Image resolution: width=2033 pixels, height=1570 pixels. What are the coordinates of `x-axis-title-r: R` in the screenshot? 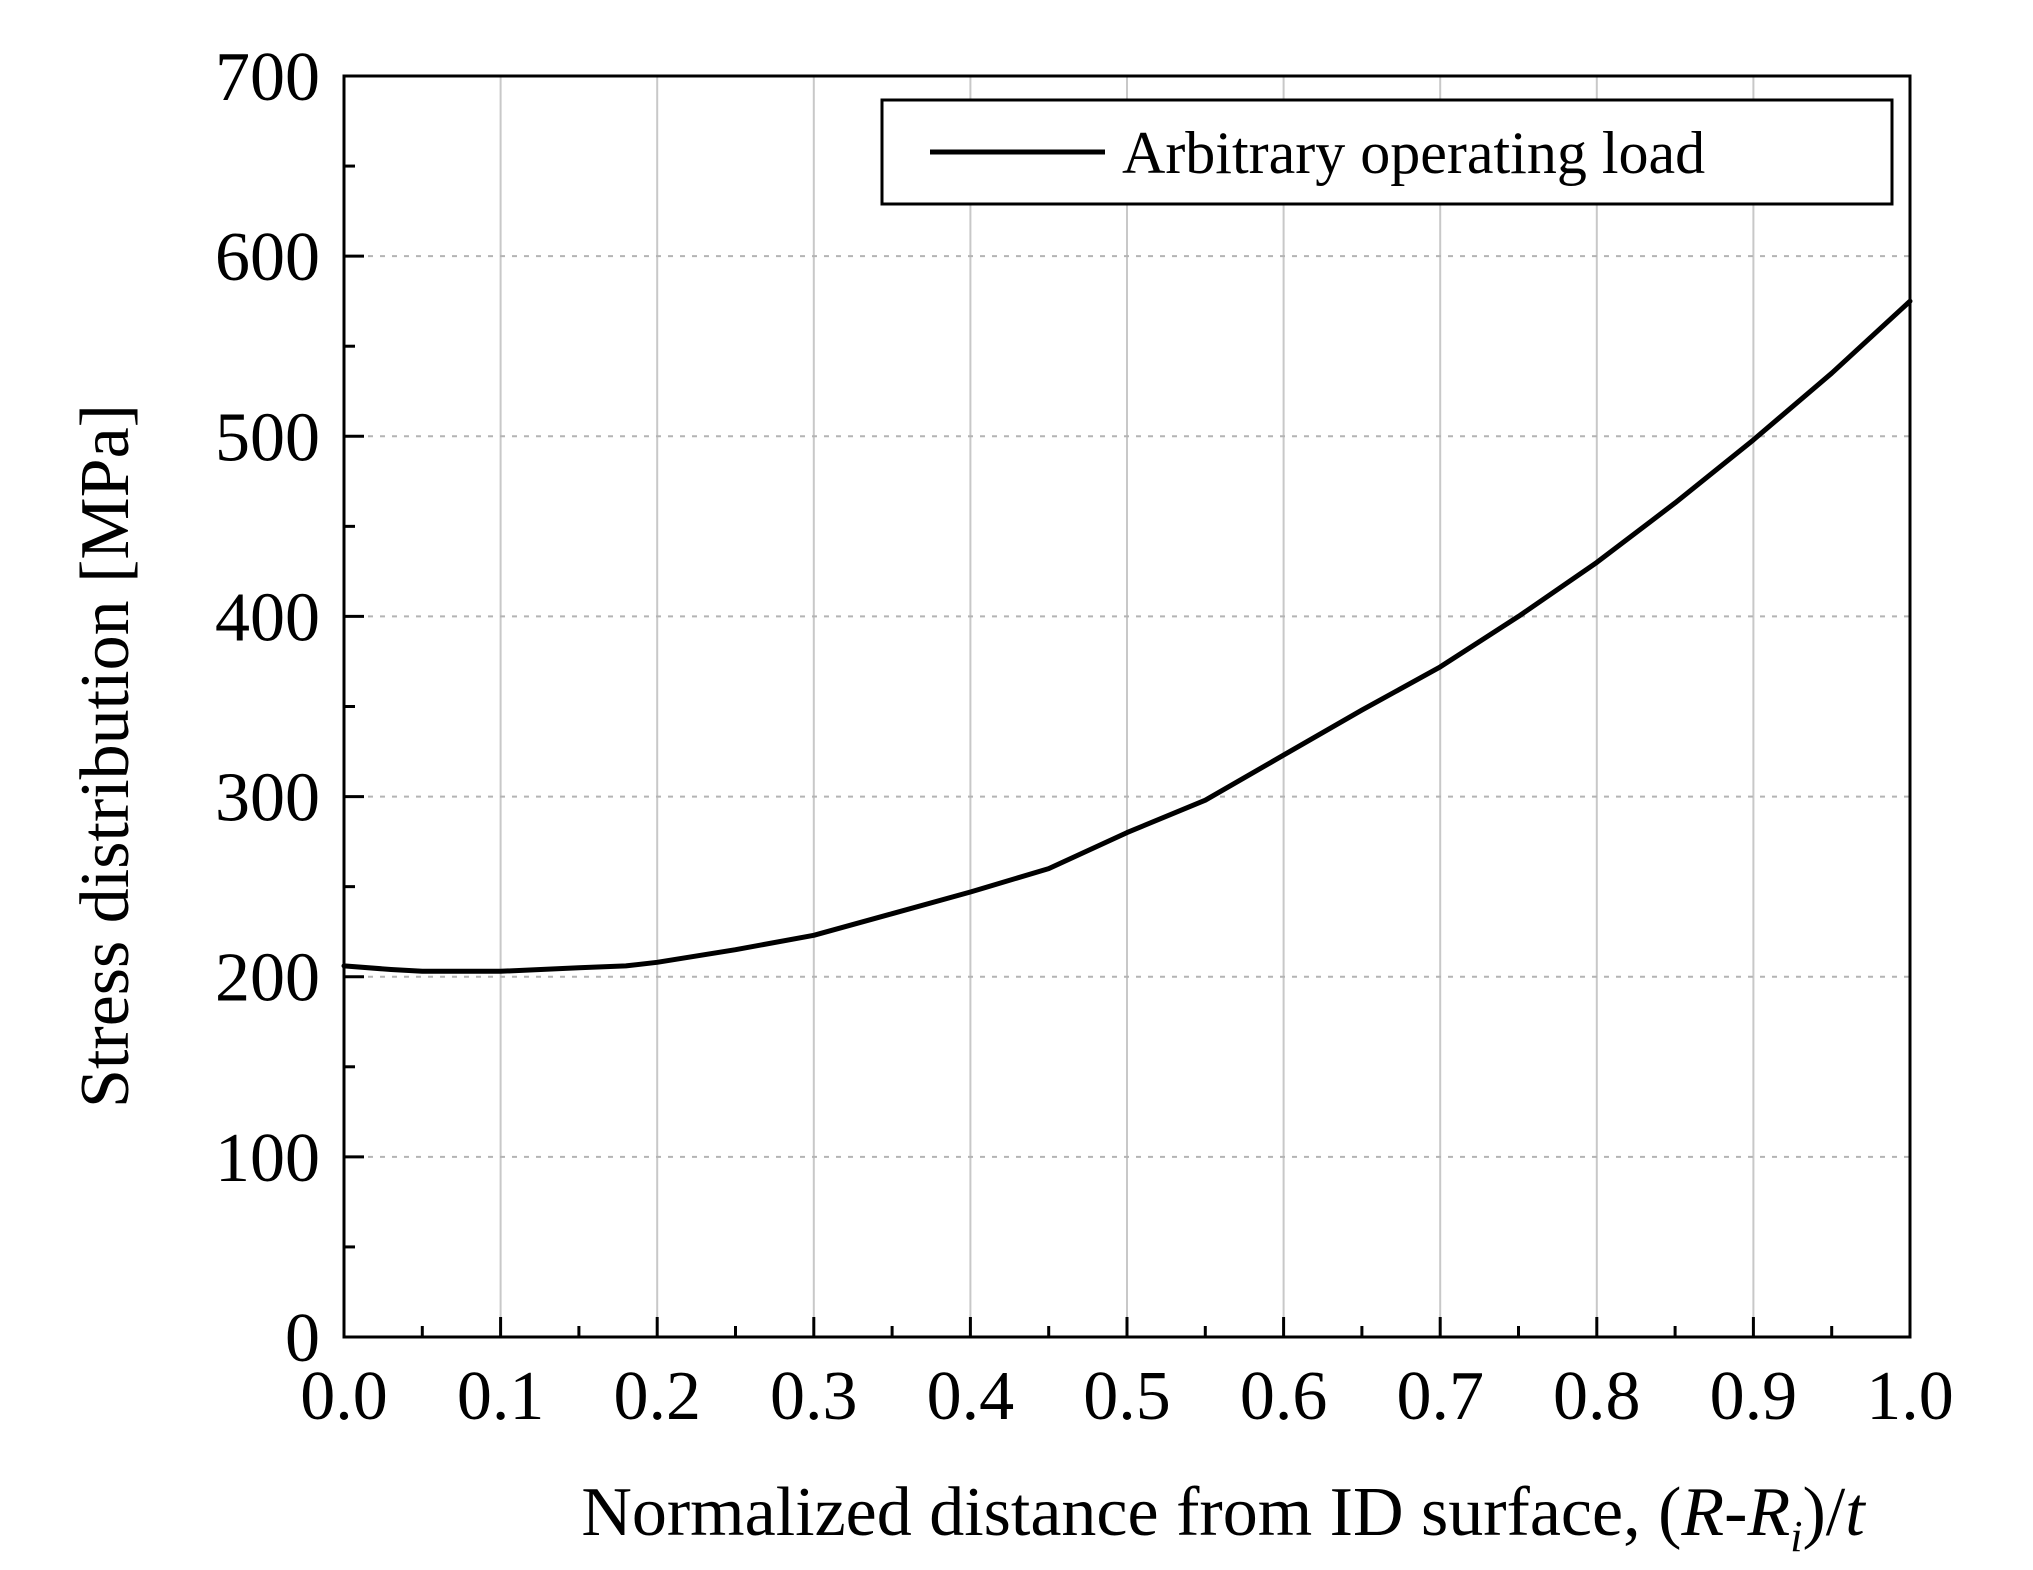 It's located at (1702, 1512).